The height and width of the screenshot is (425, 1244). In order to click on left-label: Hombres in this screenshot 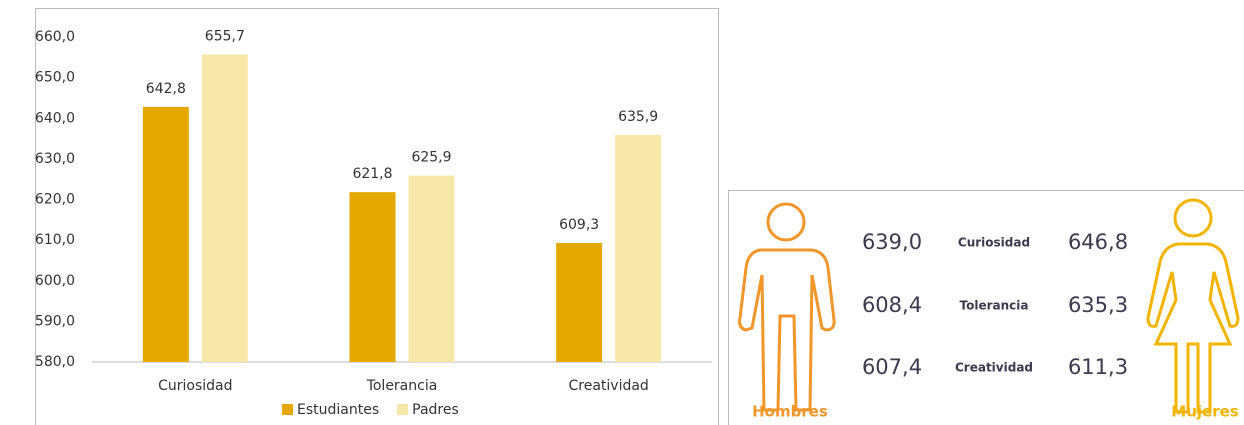, I will do `click(790, 412)`.